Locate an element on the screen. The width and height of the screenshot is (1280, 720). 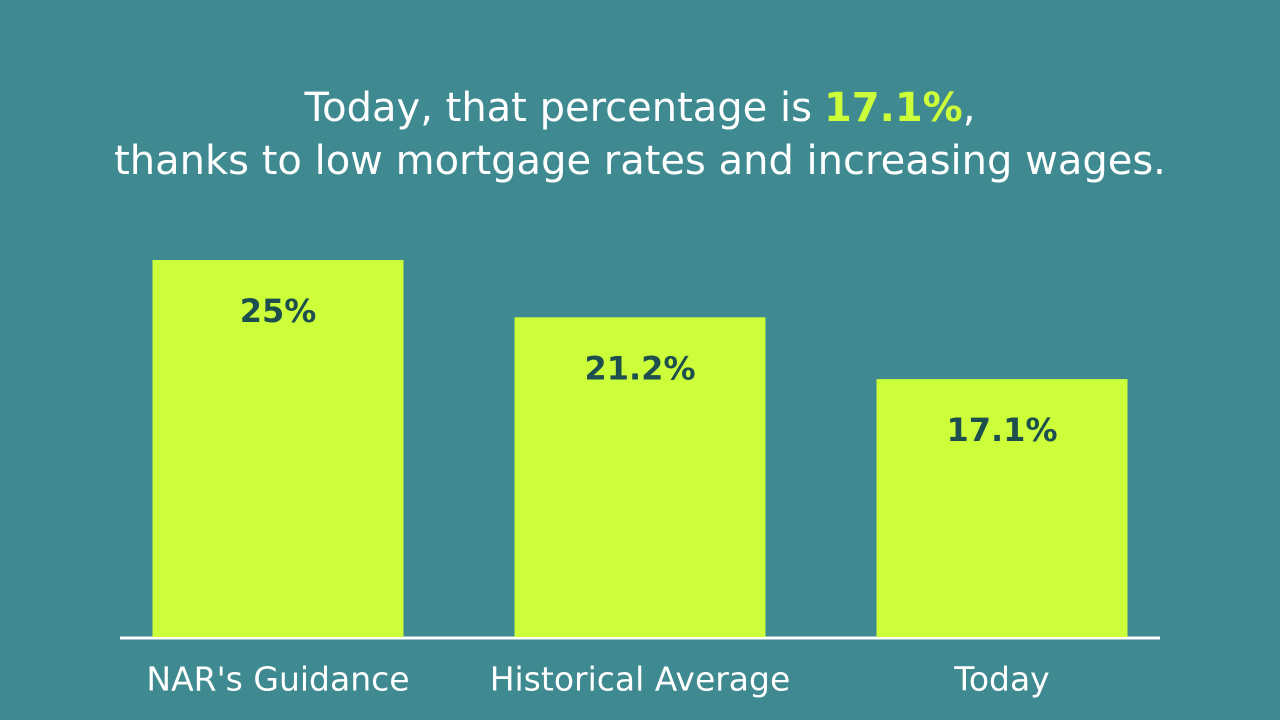
title-tail: , is located at coordinates (969, 108).